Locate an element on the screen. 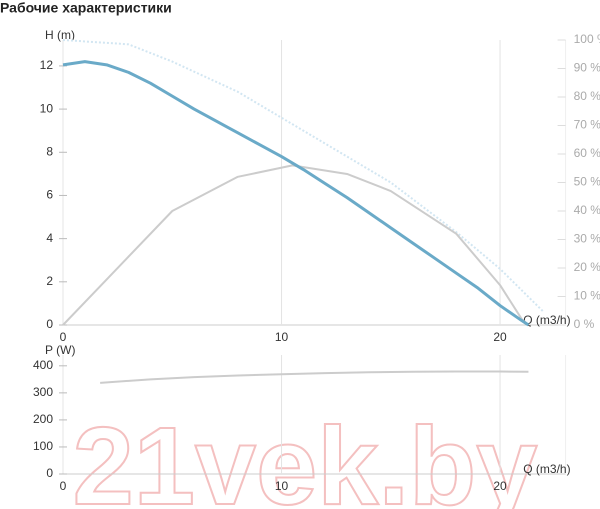  series-line is located at coordinates (314, 377).